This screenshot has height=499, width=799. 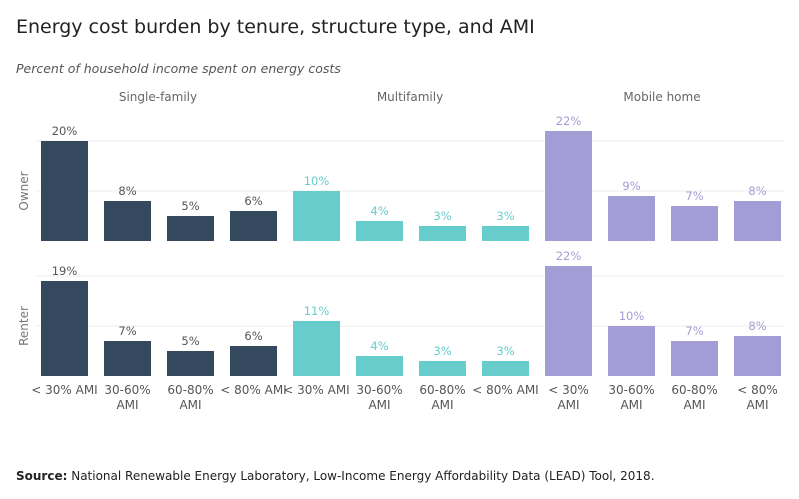 I want to click on column-group-header: Mobile home, so click(x=661, y=97).